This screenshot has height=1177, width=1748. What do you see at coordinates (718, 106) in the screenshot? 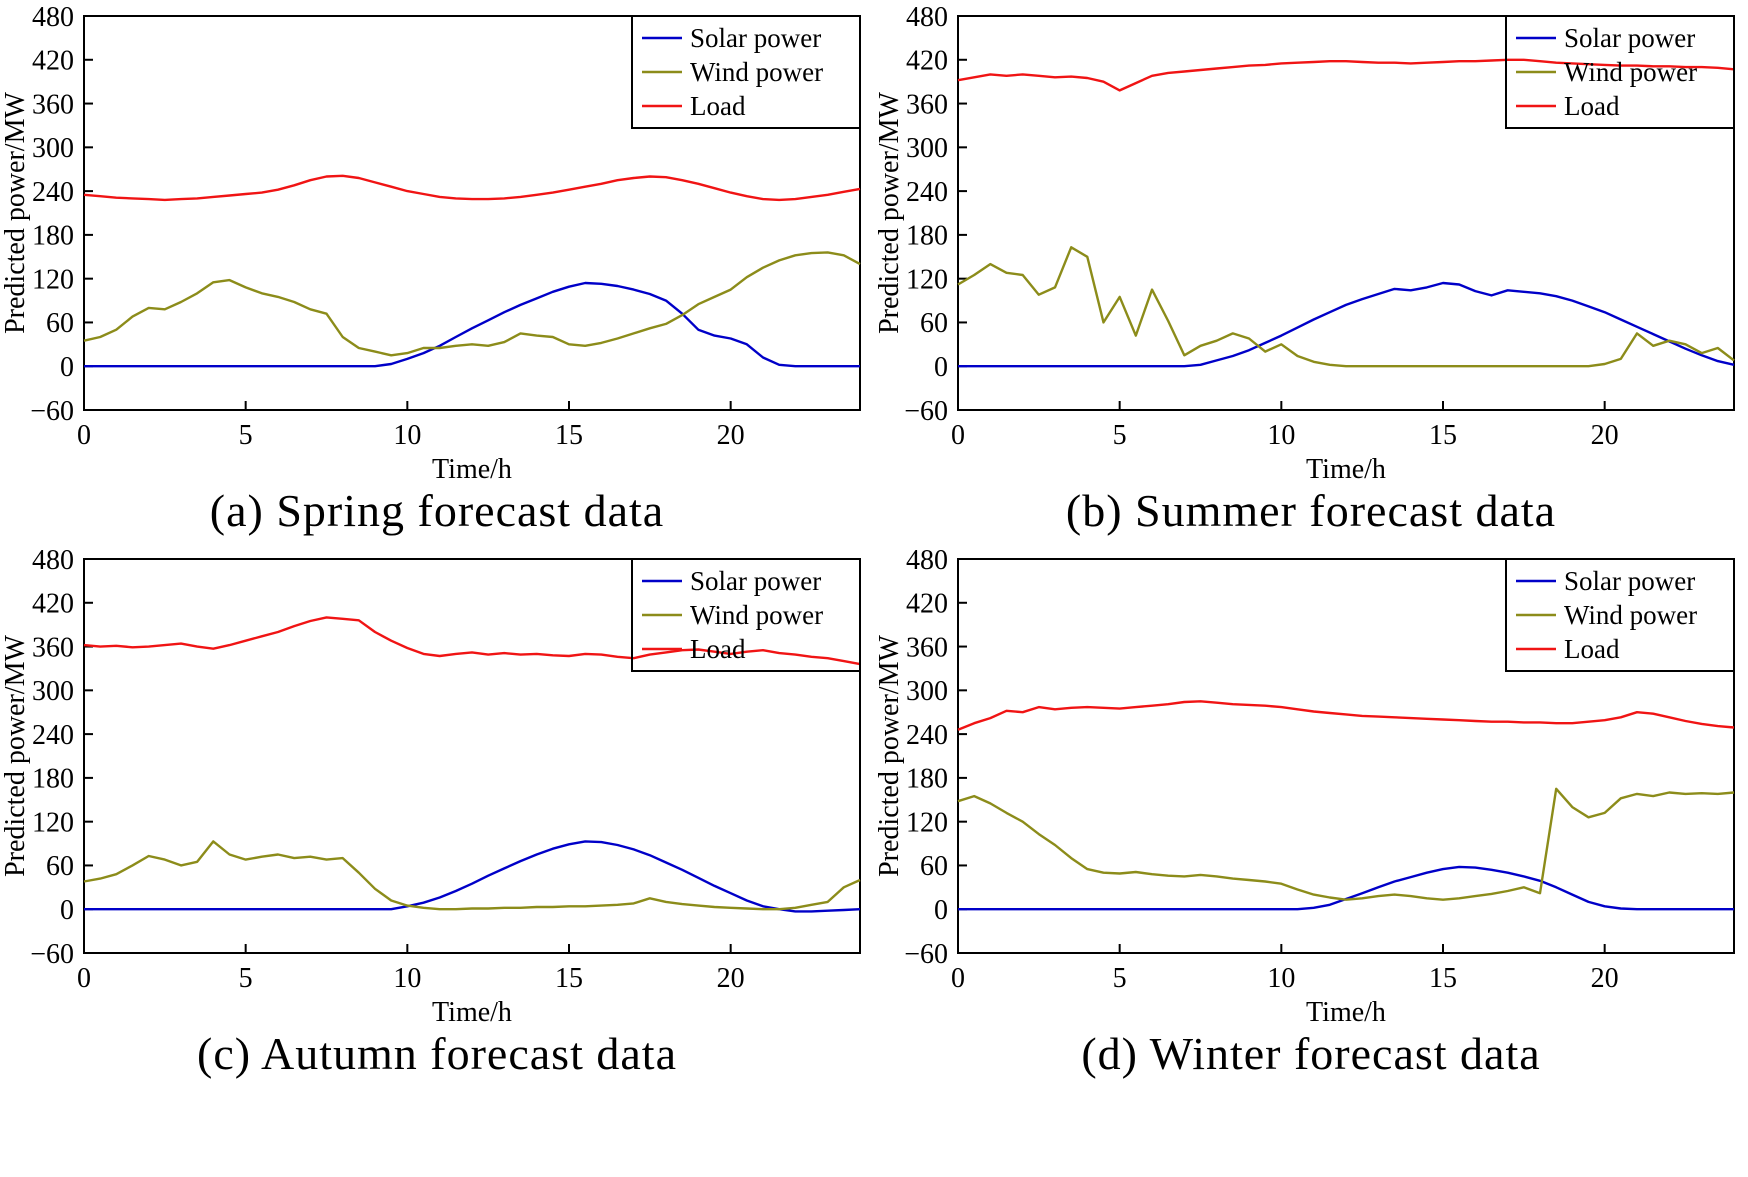
I see `legend-label: Load` at bounding box center [718, 106].